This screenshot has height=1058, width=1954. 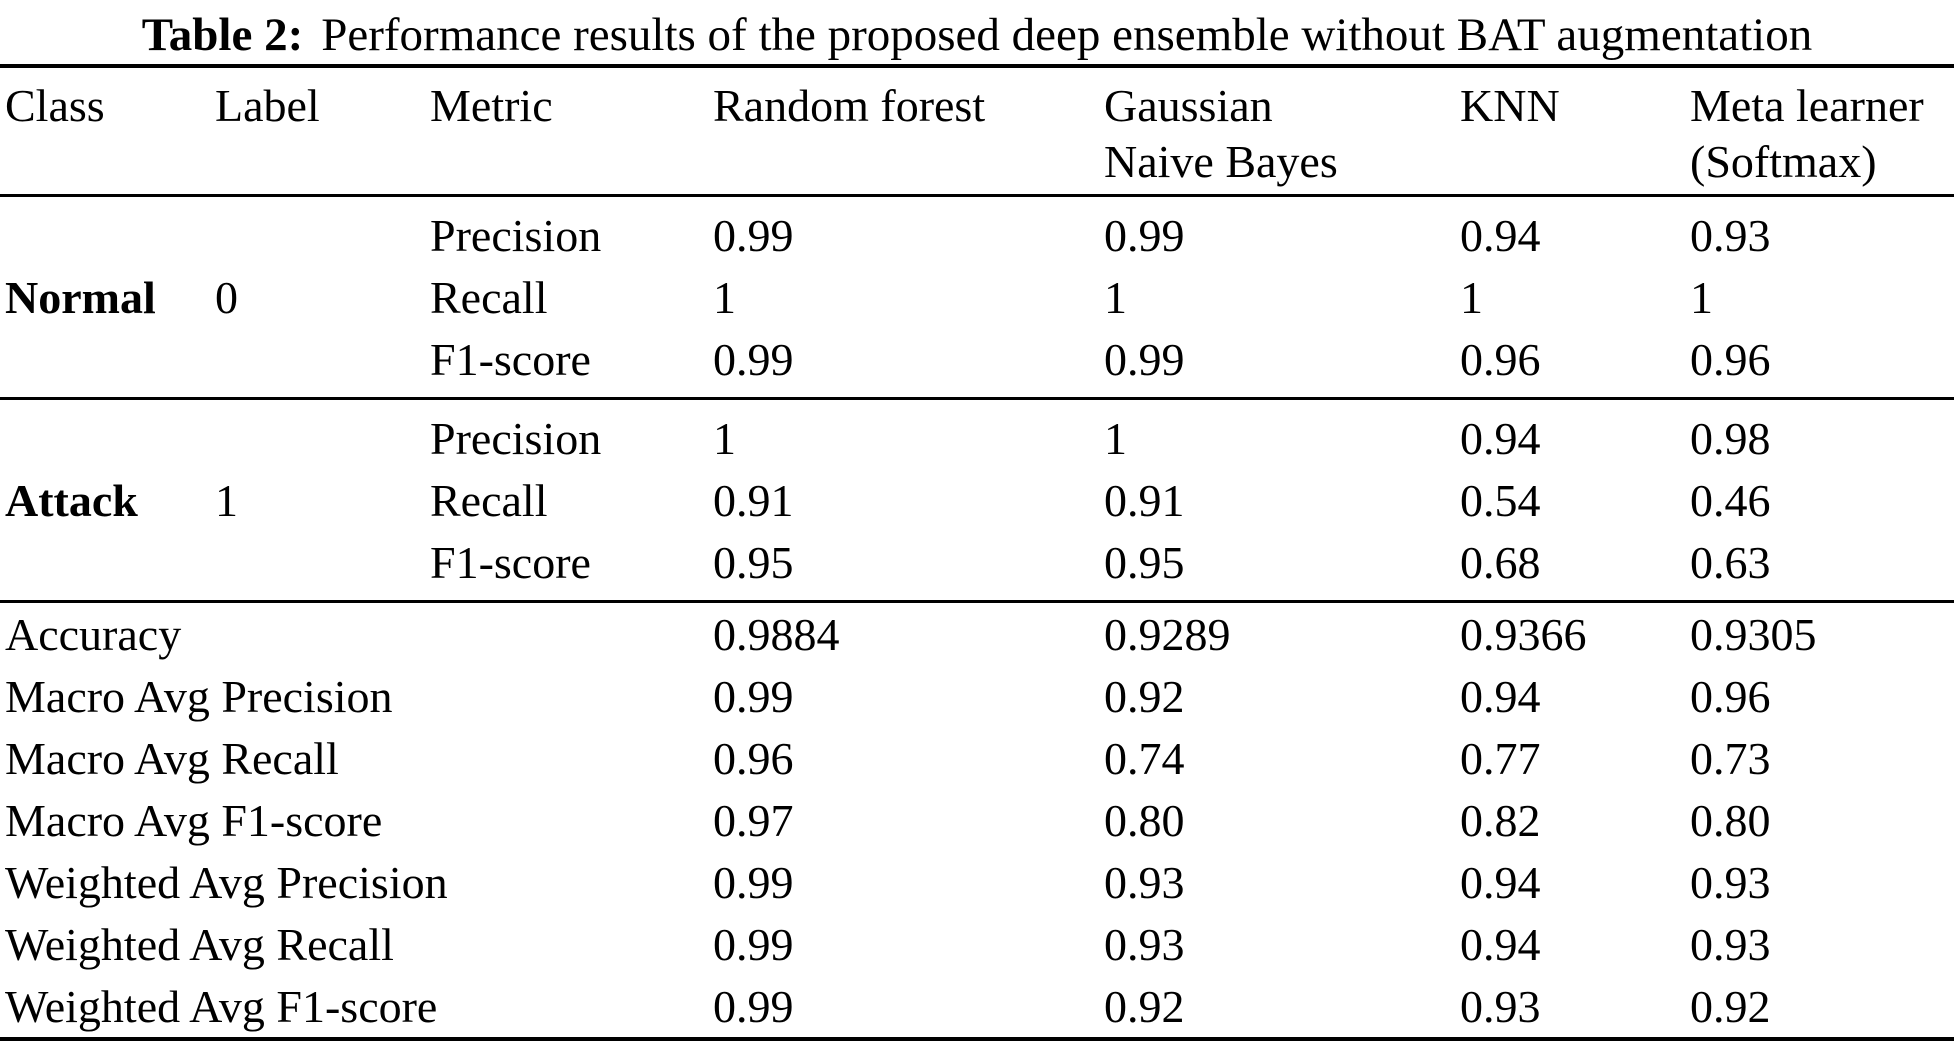 What do you see at coordinates (977, 758) in the screenshot?
I see `summary-row-macro-recall: Macro Avg Recall 0.96 0.74 0.77 0.73` at bounding box center [977, 758].